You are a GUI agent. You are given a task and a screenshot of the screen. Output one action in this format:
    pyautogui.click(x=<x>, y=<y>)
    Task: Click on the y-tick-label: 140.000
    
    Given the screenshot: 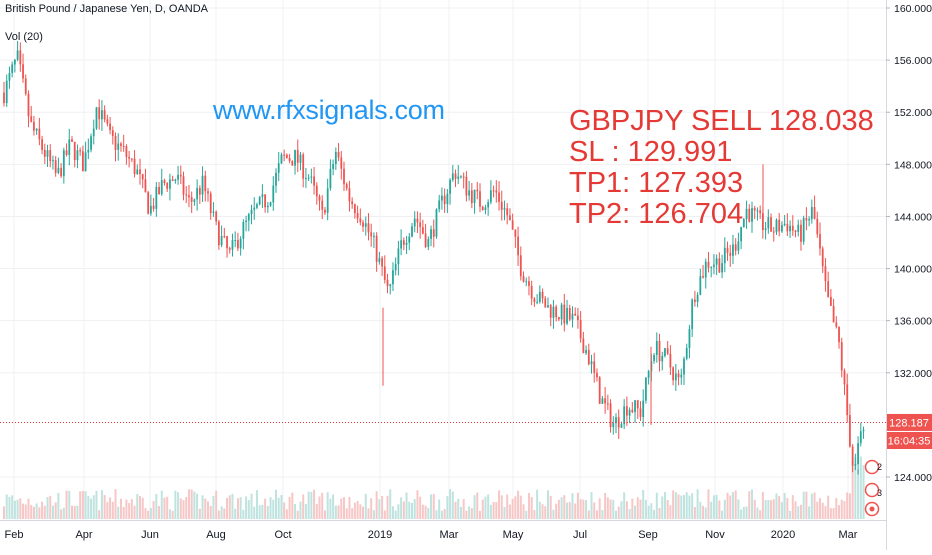 What is the action you would take?
    pyautogui.click(x=913, y=270)
    